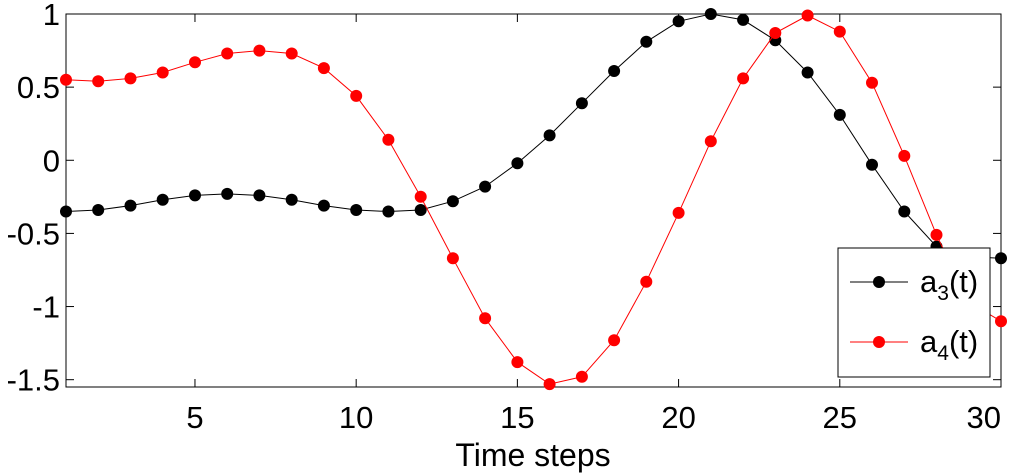 This screenshot has width=1022, height=475. Describe the element at coordinates (38, 87) in the screenshot. I see `y-tick-label: 0.5` at that location.